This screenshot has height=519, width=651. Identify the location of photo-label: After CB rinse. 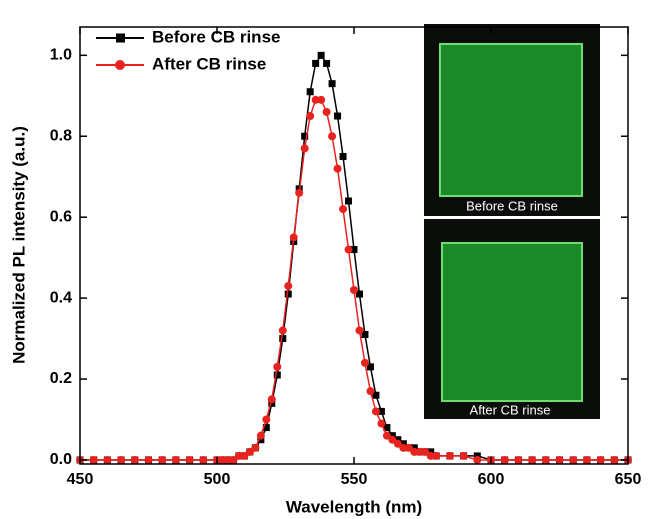
(510, 409).